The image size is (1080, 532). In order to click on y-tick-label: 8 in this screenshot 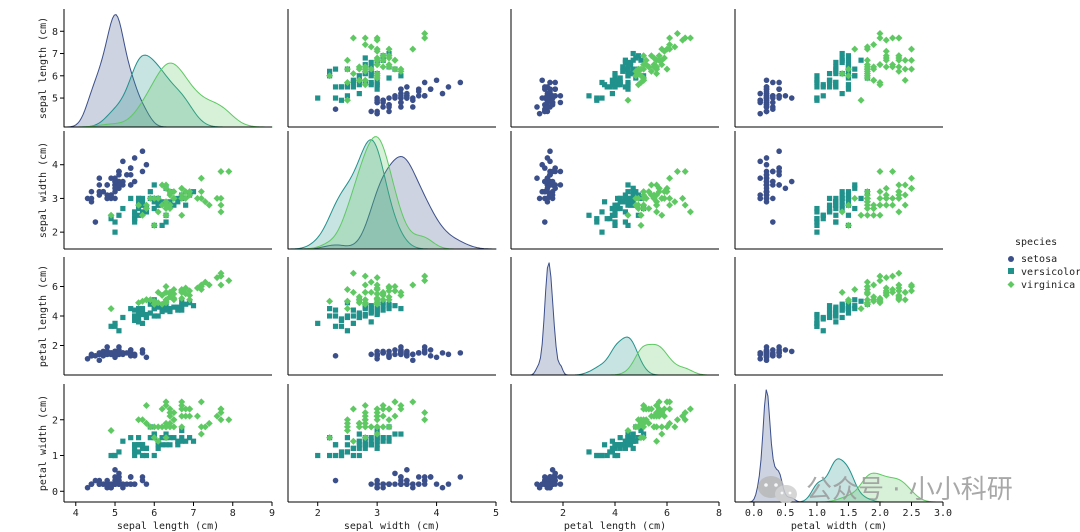, I will do `click(55, 32)`.